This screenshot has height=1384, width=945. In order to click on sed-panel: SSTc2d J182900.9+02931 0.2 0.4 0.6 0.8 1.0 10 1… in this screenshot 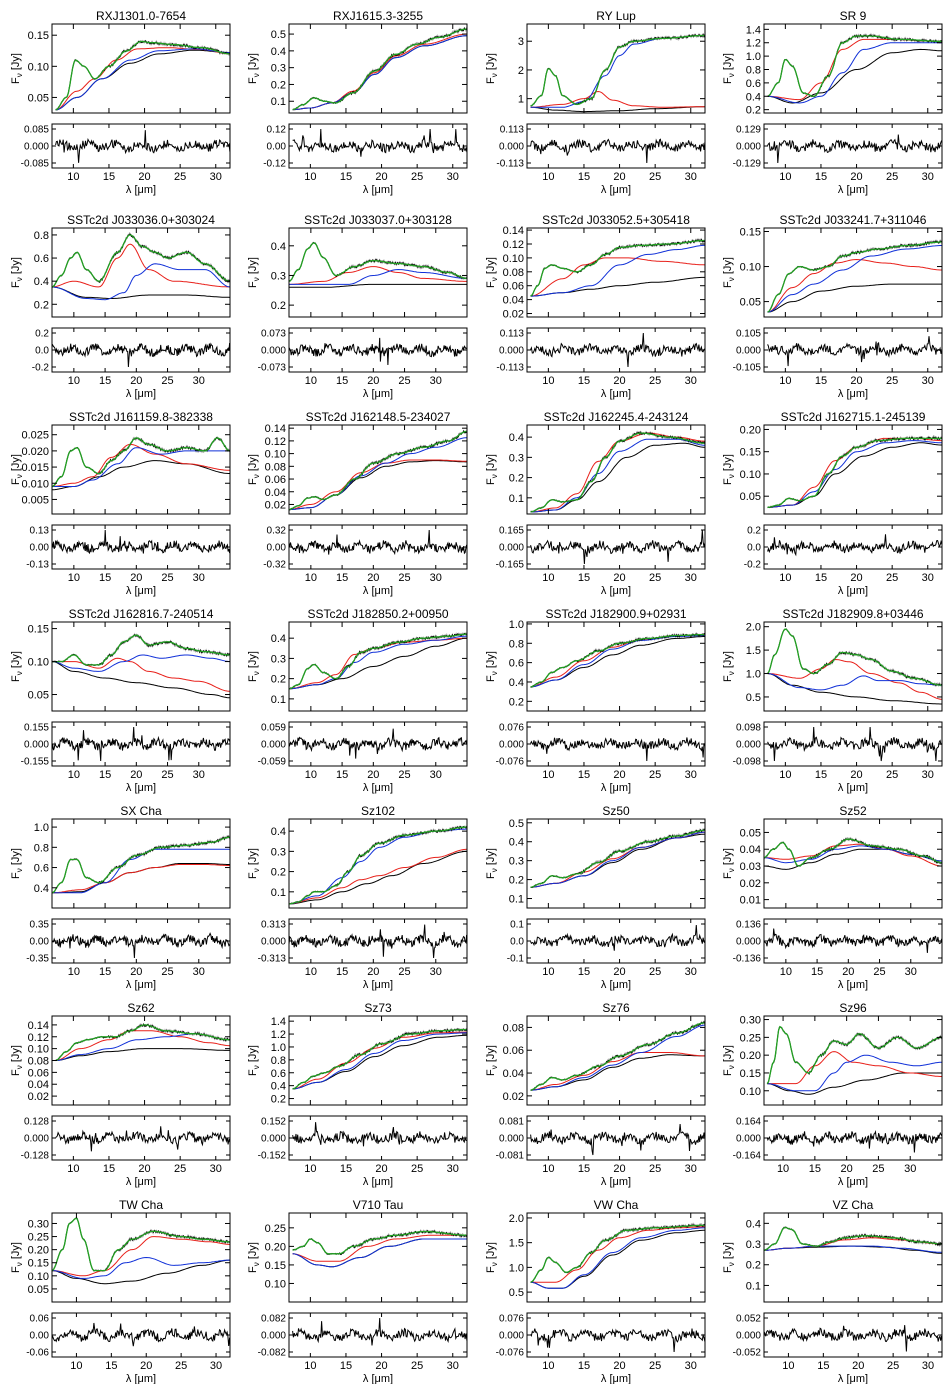, I will do `click(595, 700)`.